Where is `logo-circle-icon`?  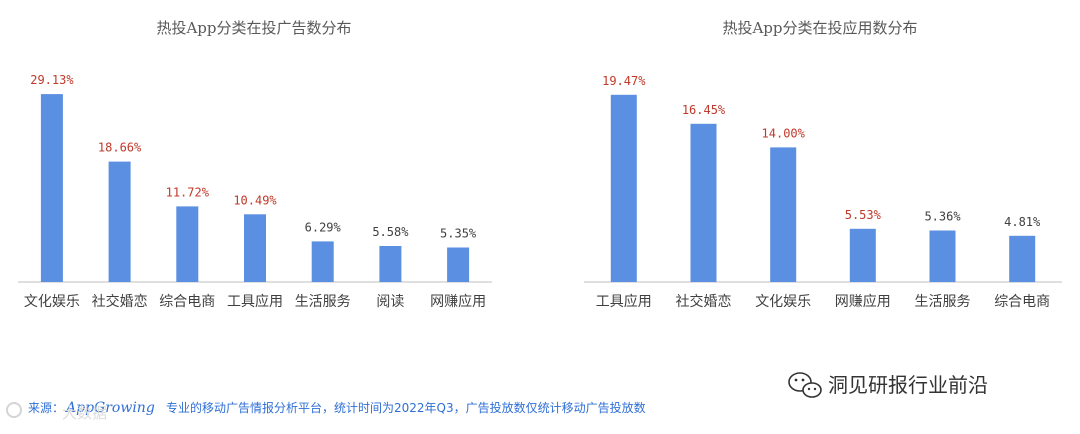 logo-circle-icon is located at coordinates (14, 410).